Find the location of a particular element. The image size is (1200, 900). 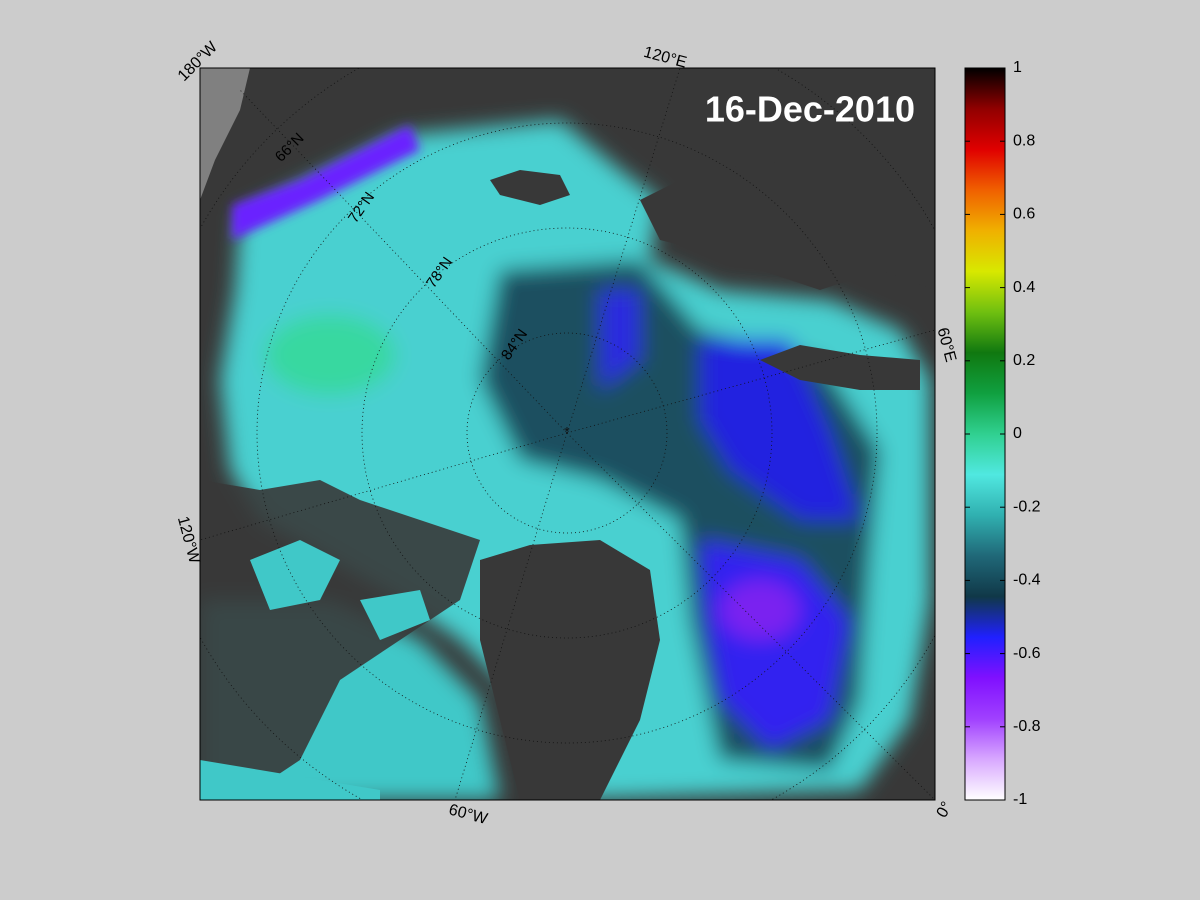

colorbar-tick-label: 1 is located at coordinates (1017, 67).